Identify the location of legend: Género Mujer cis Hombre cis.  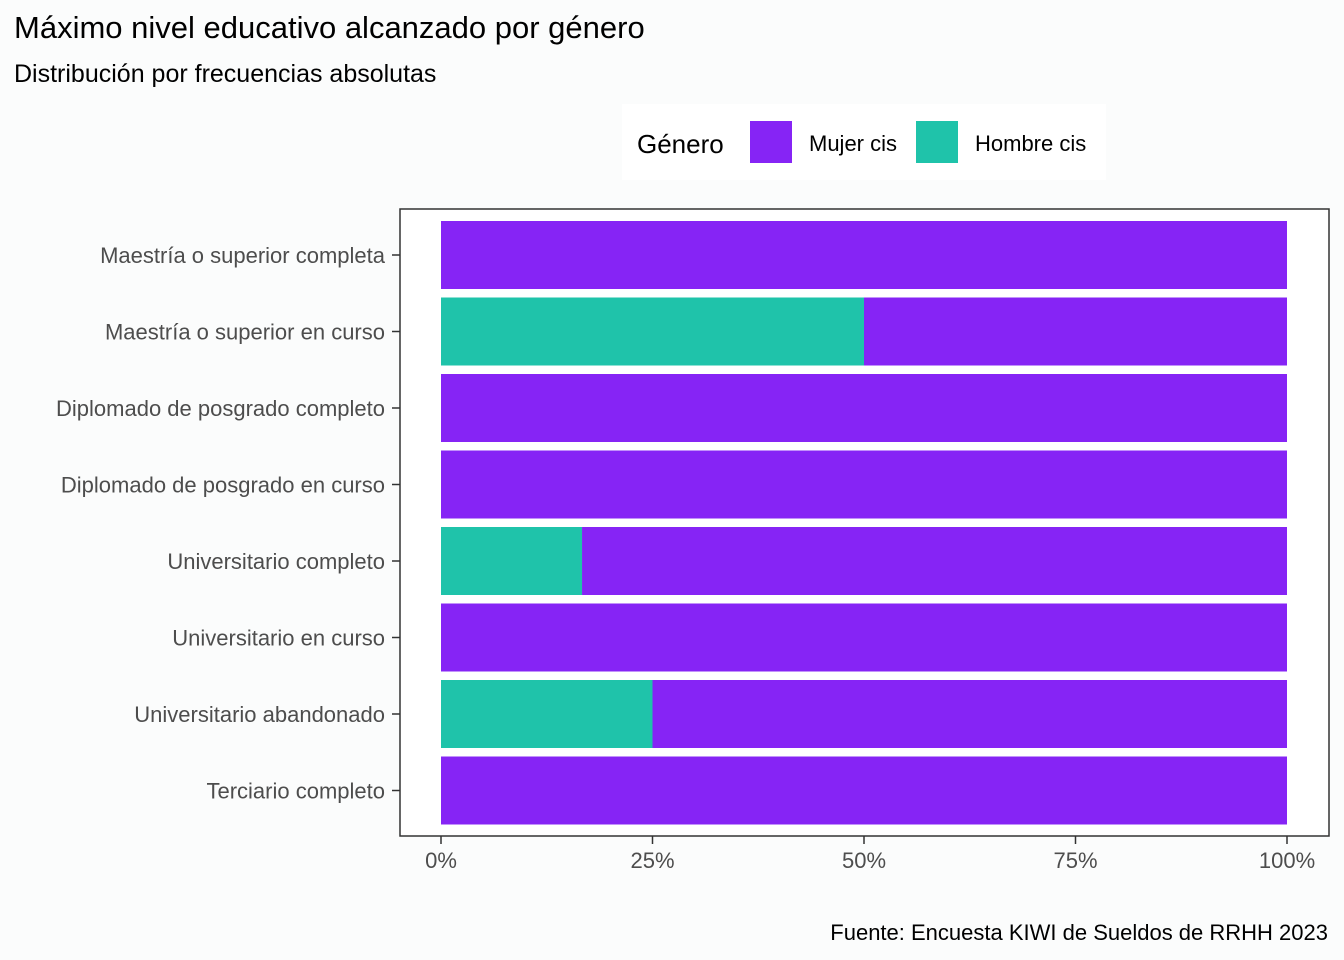
(864, 142).